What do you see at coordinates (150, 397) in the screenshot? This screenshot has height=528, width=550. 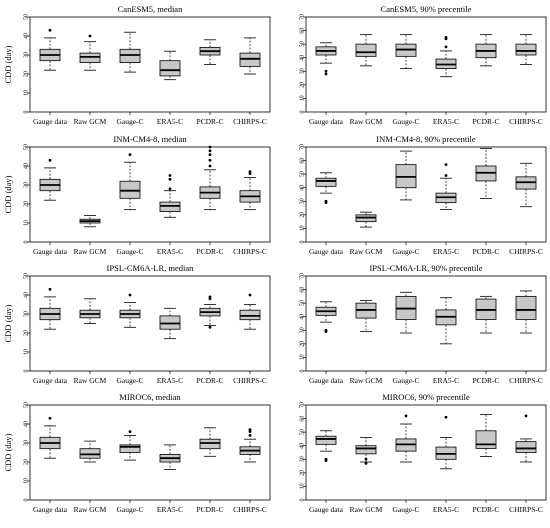 I see `chart-title: MIROC6, median` at bounding box center [150, 397].